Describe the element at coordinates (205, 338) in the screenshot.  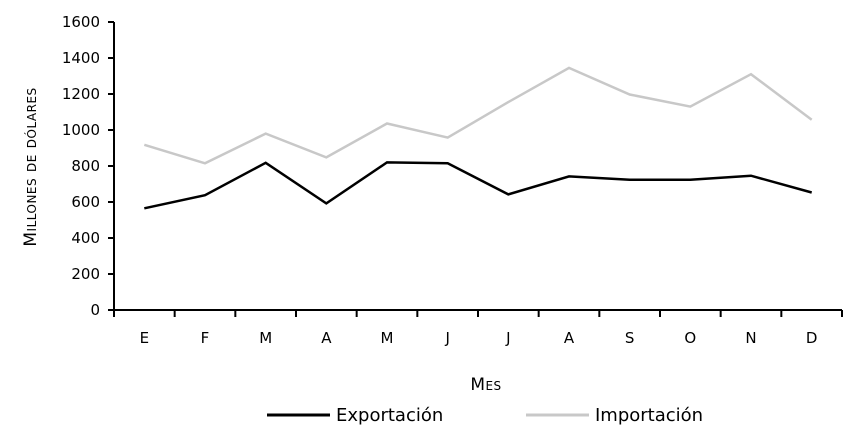
I see `x-tick-label: F` at that location.